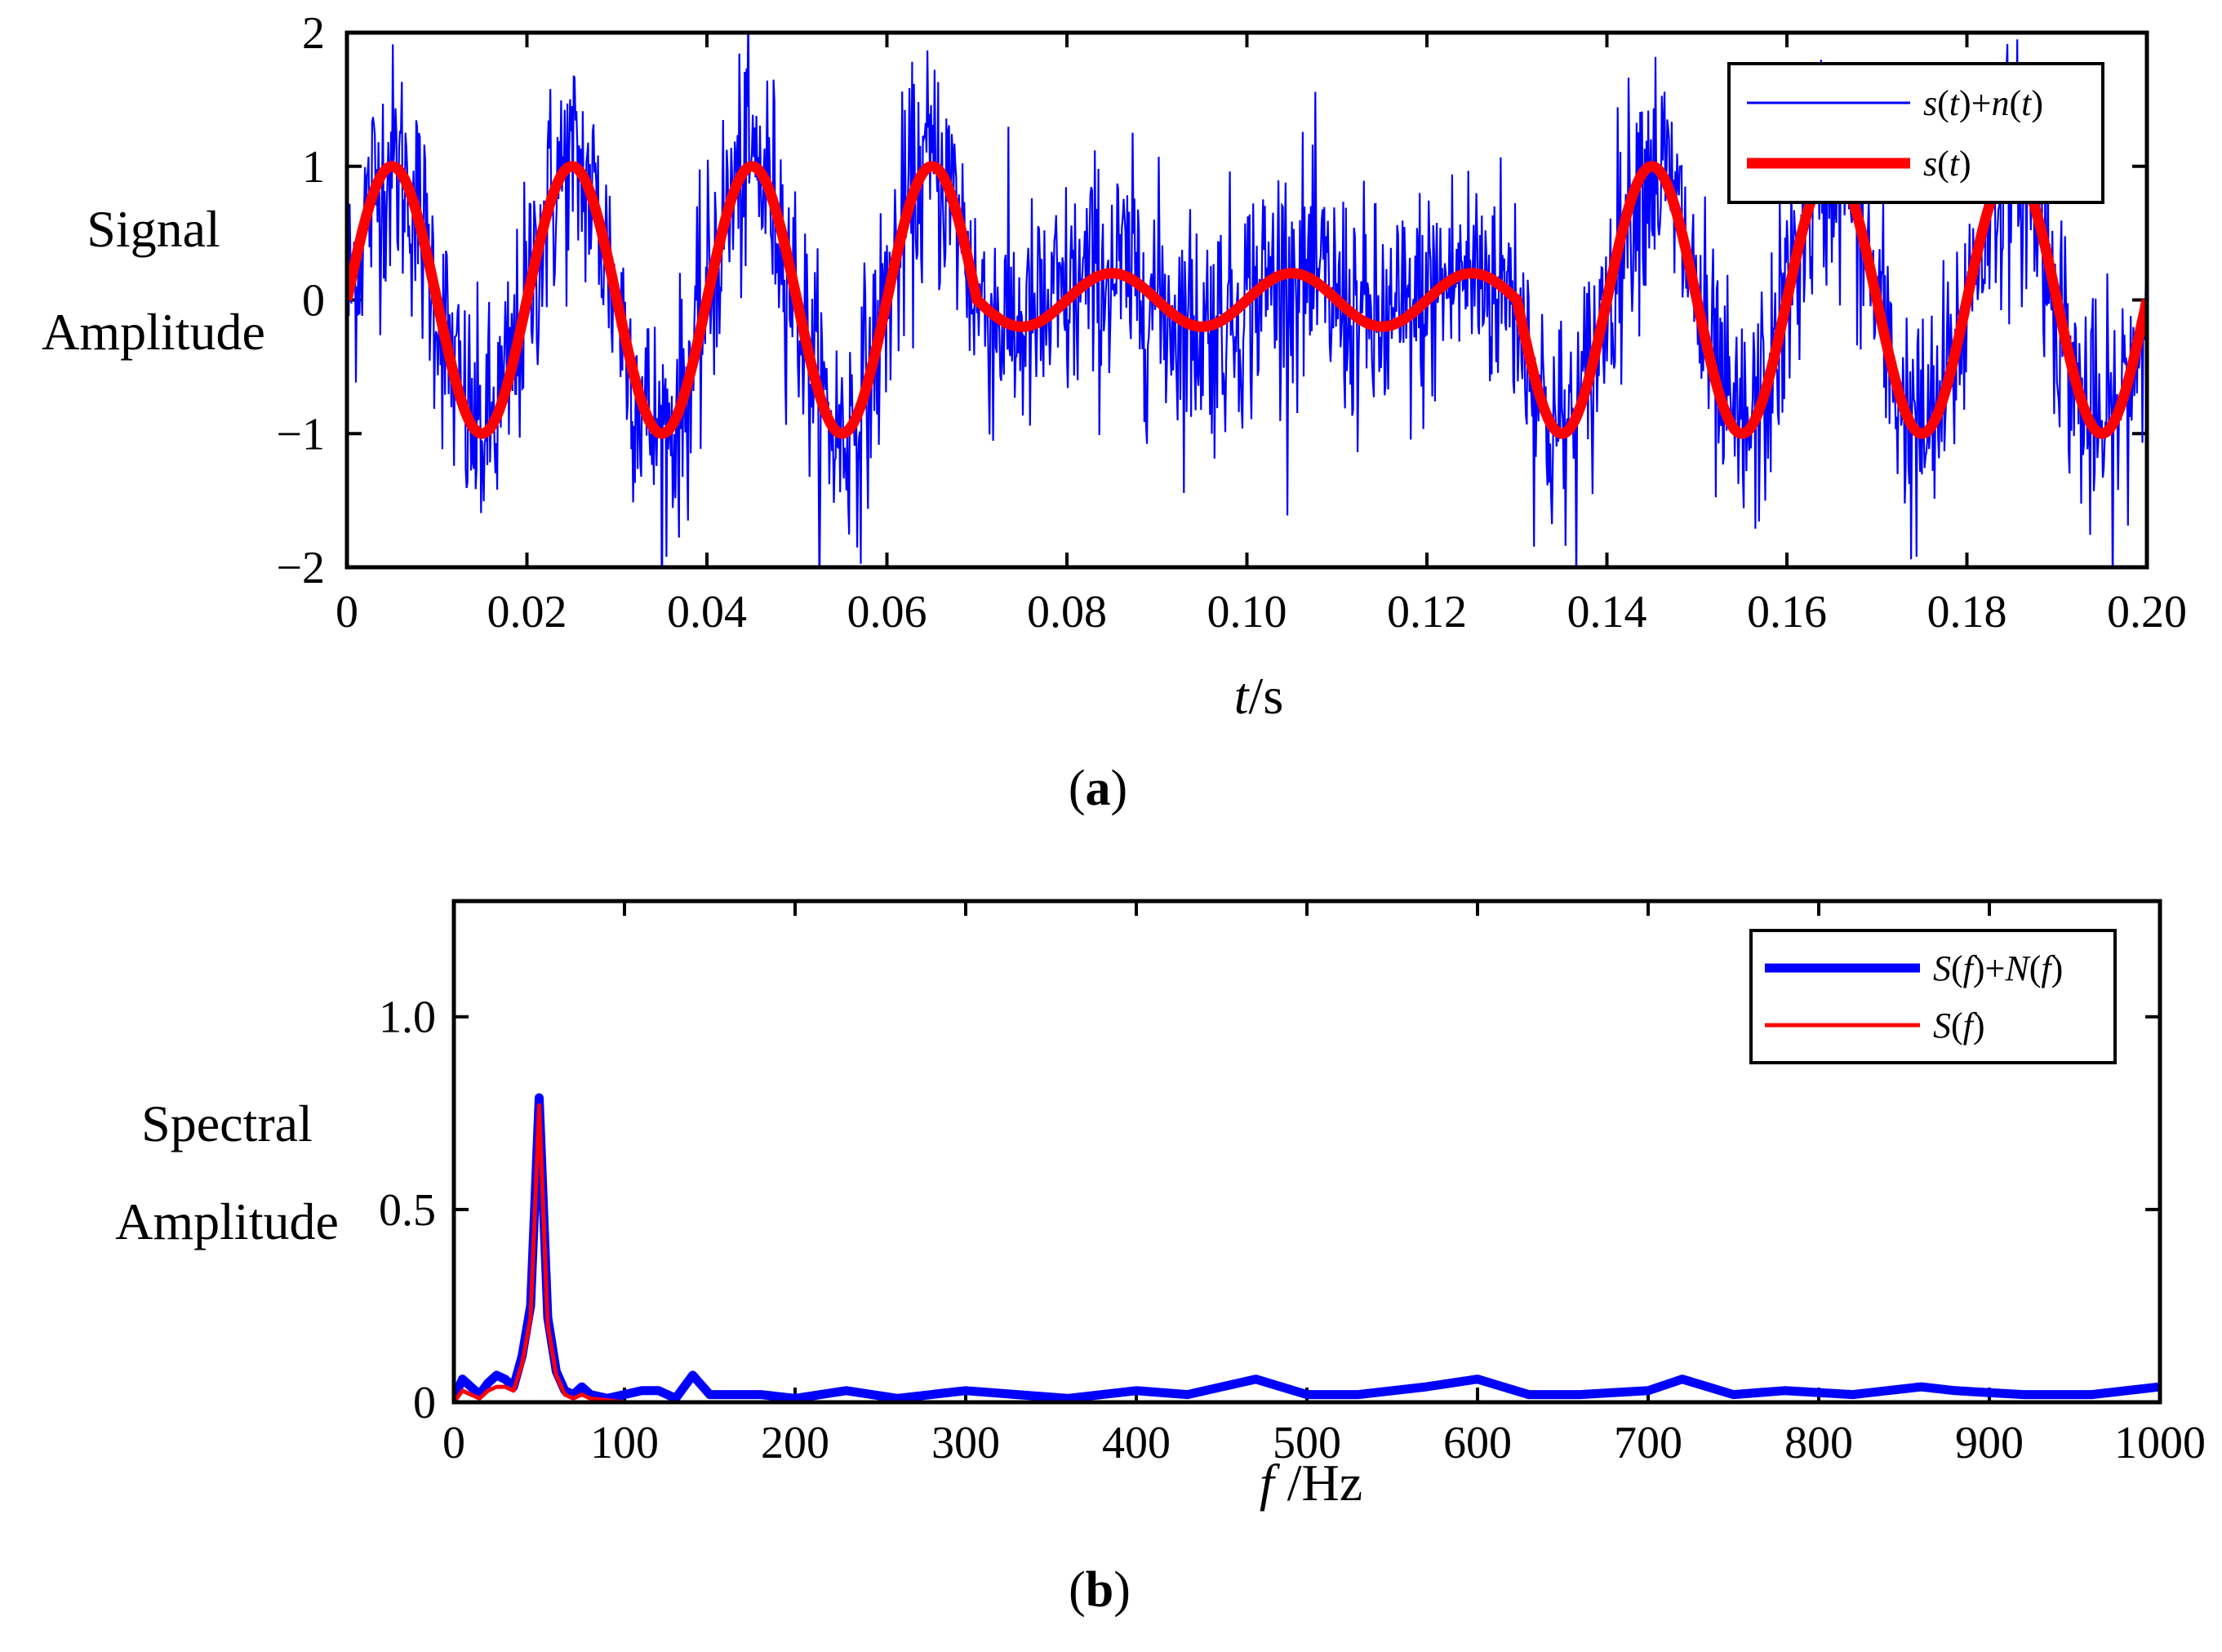 The width and height of the screenshot is (2222, 1652). What do you see at coordinates (1989, 1443) in the screenshot?
I see `panel-b-xtick-label: 900` at bounding box center [1989, 1443].